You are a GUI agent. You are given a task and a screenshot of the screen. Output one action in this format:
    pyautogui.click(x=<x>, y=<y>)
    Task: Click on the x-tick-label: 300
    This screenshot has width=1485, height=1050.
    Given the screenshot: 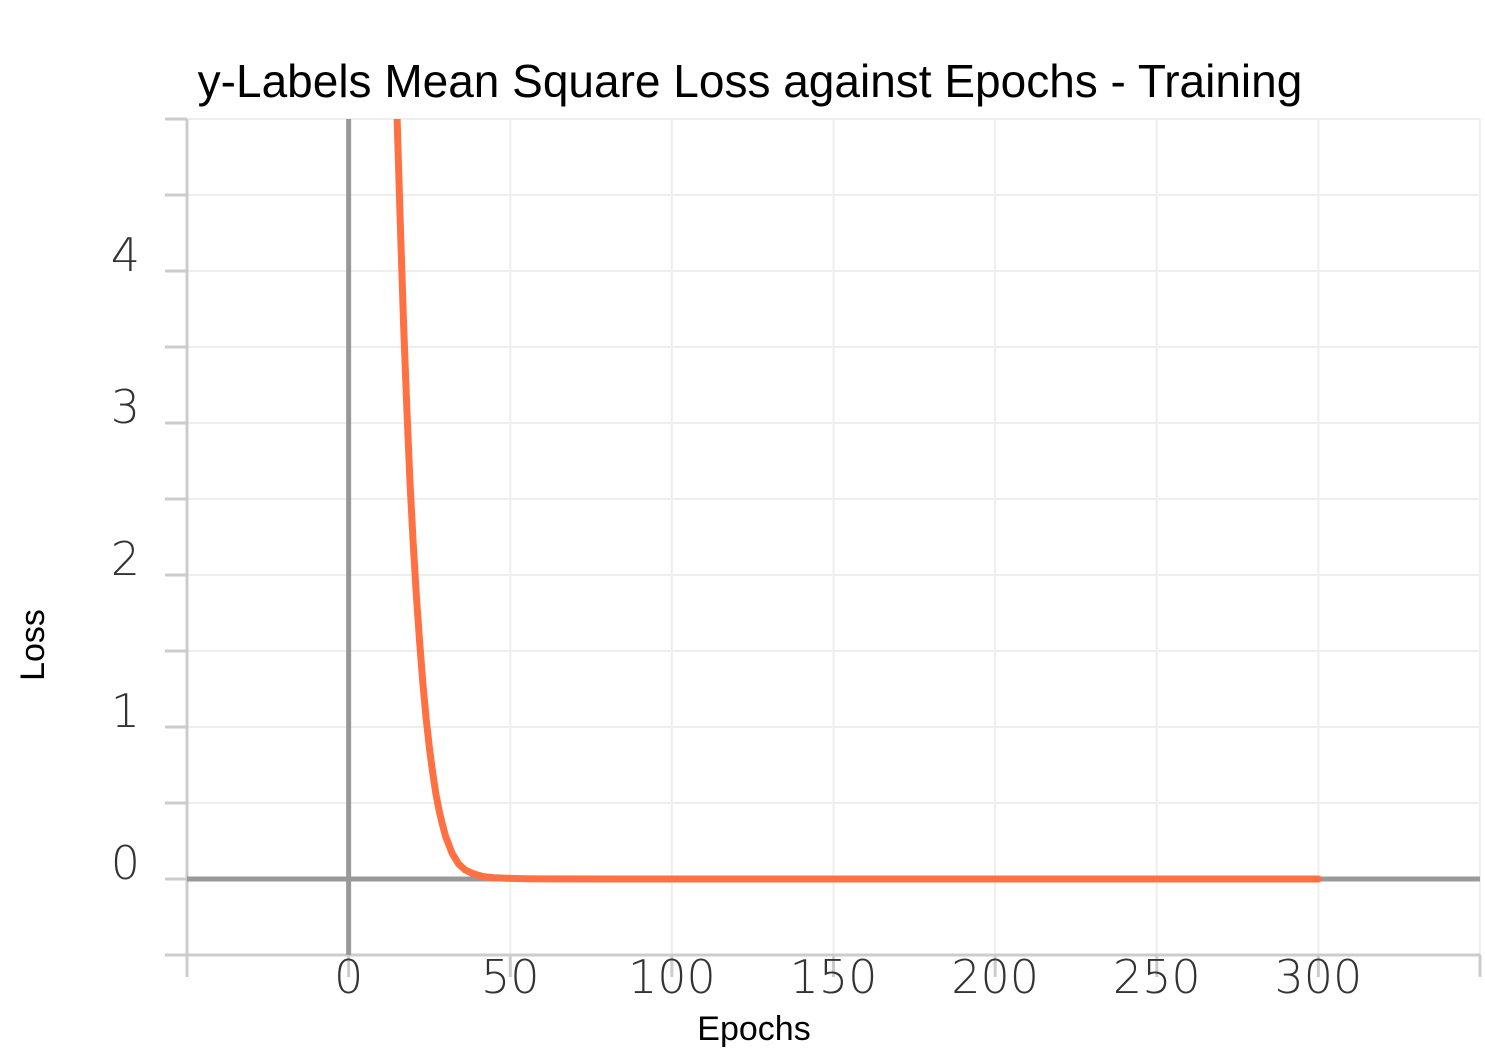 What is the action you would take?
    pyautogui.click(x=1318, y=977)
    